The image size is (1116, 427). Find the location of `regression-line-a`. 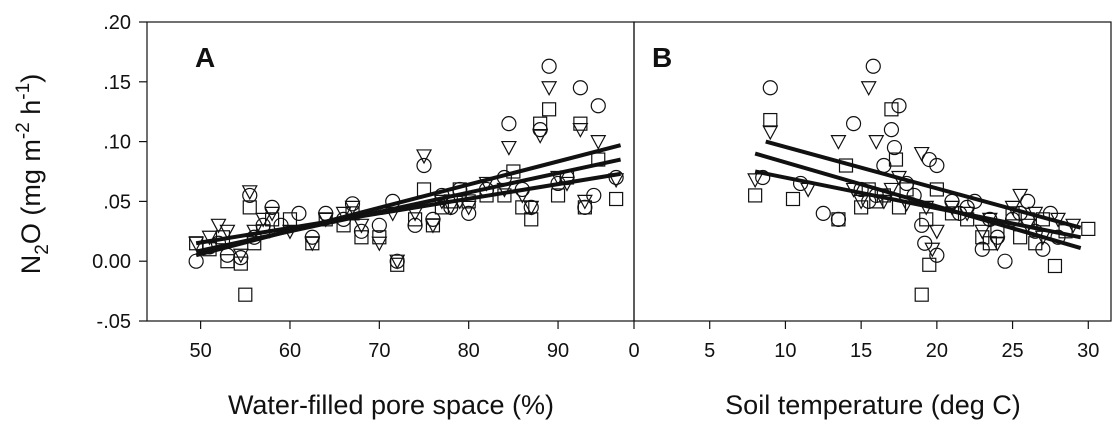

regression-line-a is located at coordinates (408, 205).